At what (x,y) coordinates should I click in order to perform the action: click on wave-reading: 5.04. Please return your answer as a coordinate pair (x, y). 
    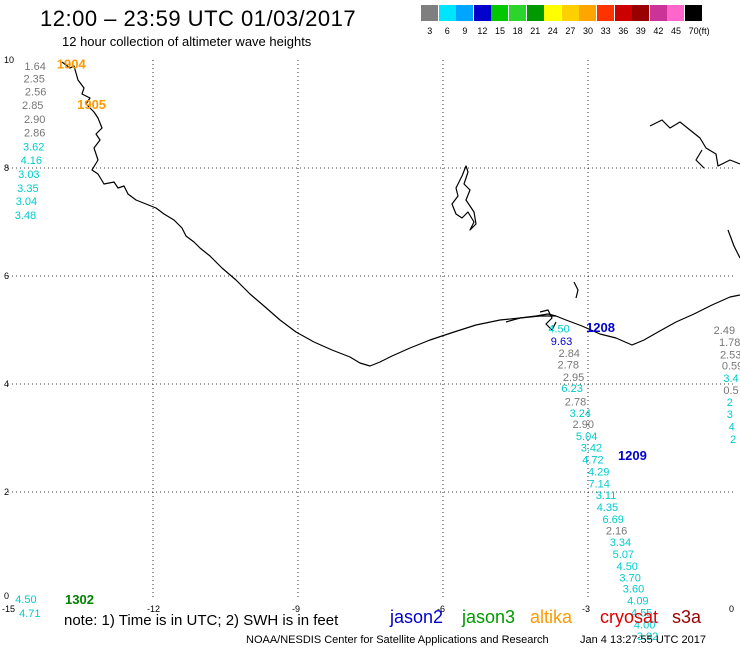
    Looking at the image, I should click on (586, 437).